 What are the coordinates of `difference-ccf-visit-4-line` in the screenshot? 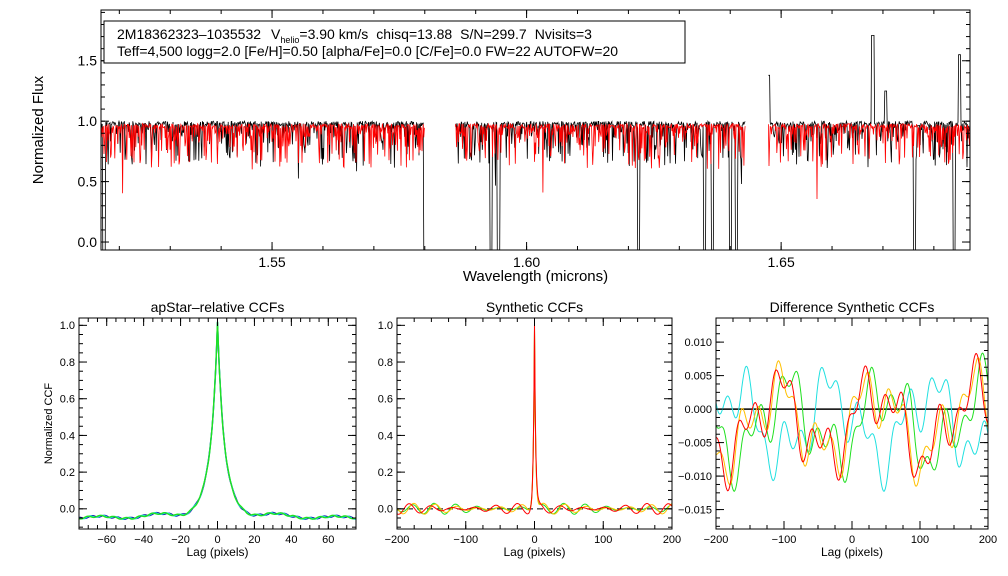 It's located at (852, 422).